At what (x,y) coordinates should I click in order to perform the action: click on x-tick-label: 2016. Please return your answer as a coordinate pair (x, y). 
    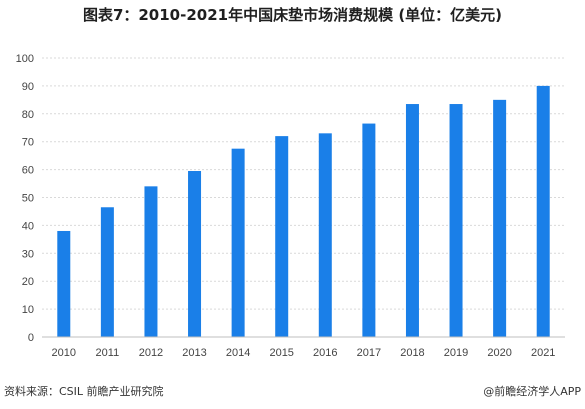
    Looking at the image, I should click on (325, 353).